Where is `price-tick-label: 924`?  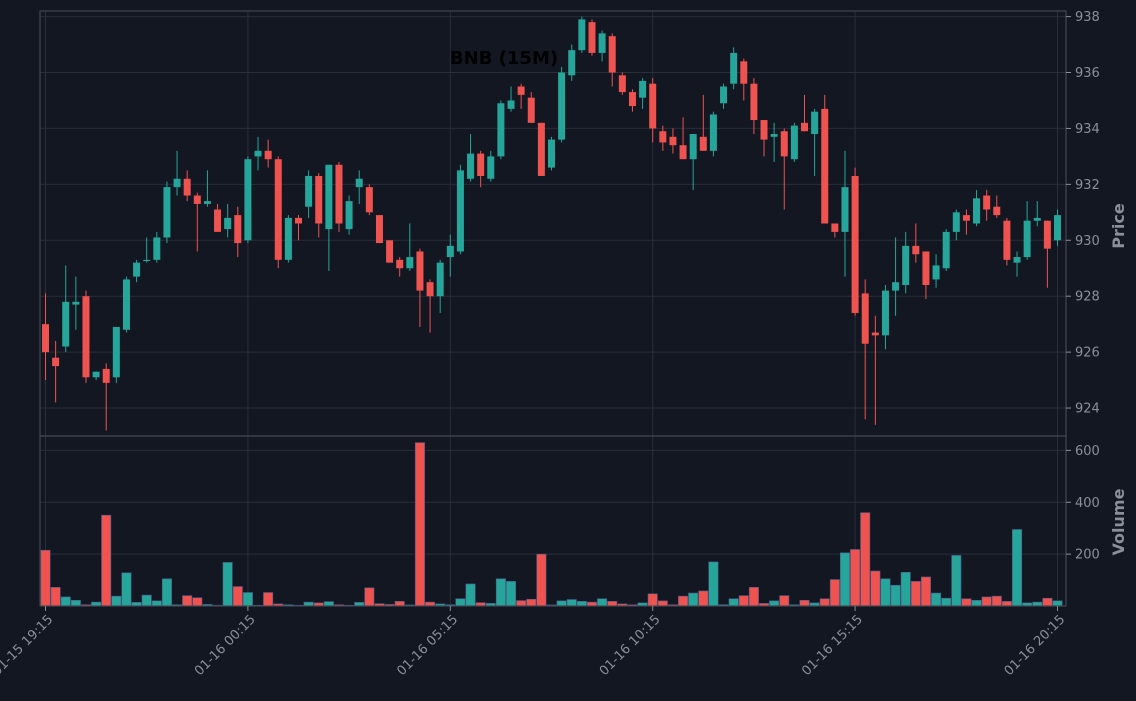
price-tick-label: 924 is located at coordinates (1087, 409).